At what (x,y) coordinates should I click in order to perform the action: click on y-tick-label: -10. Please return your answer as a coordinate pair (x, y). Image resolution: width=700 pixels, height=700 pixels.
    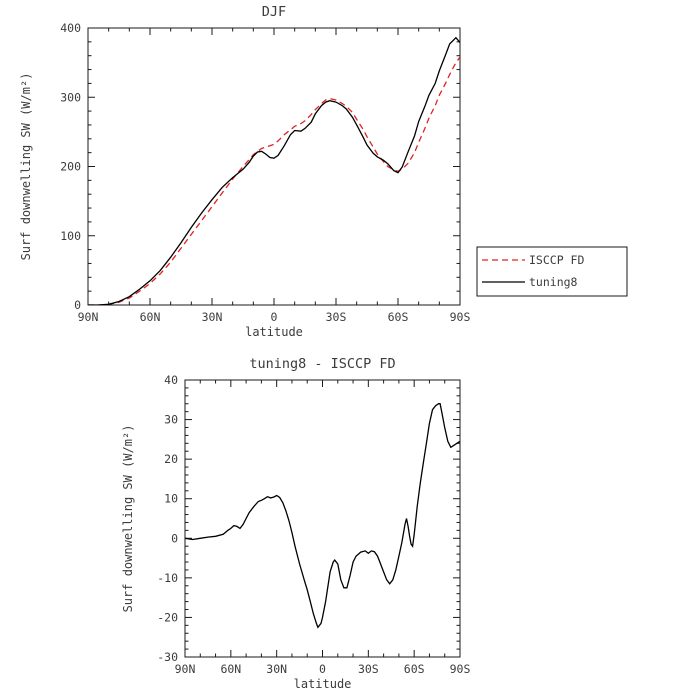
    Looking at the image, I should click on (167, 578).